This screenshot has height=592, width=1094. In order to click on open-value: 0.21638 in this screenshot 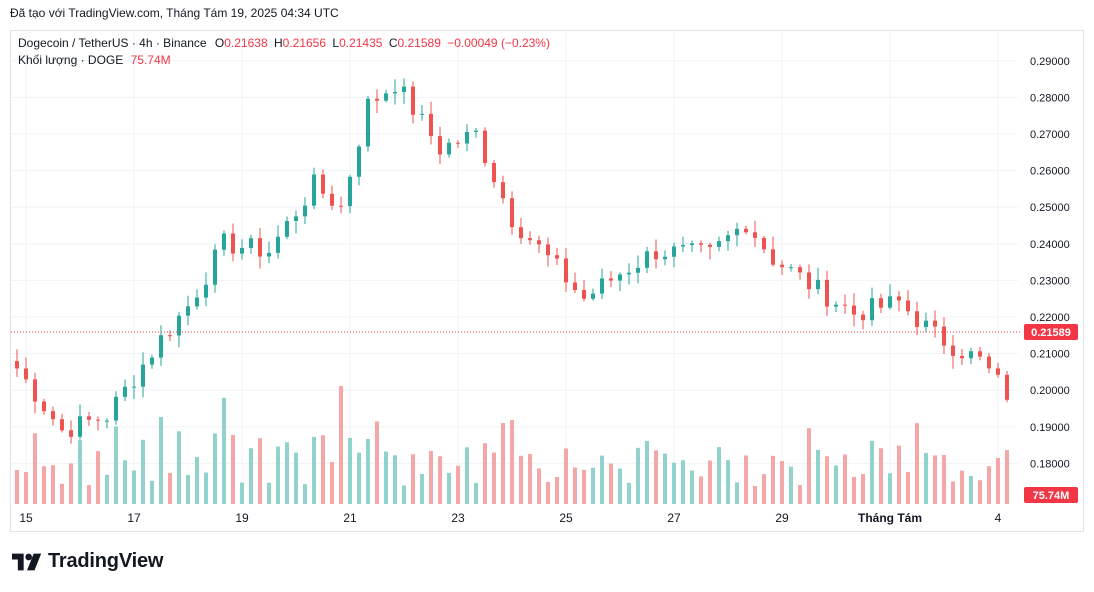, I will do `click(246, 43)`.